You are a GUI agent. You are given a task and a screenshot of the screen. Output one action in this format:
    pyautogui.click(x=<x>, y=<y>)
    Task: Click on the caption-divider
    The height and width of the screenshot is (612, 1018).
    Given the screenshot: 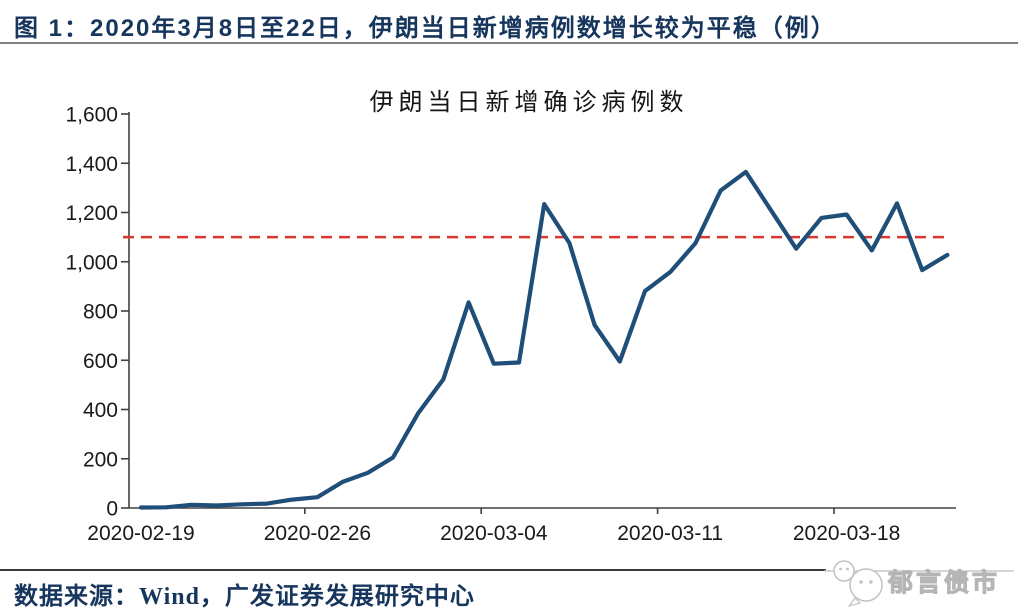 What is the action you would take?
    pyautogui.click(x=509, y=43)
    